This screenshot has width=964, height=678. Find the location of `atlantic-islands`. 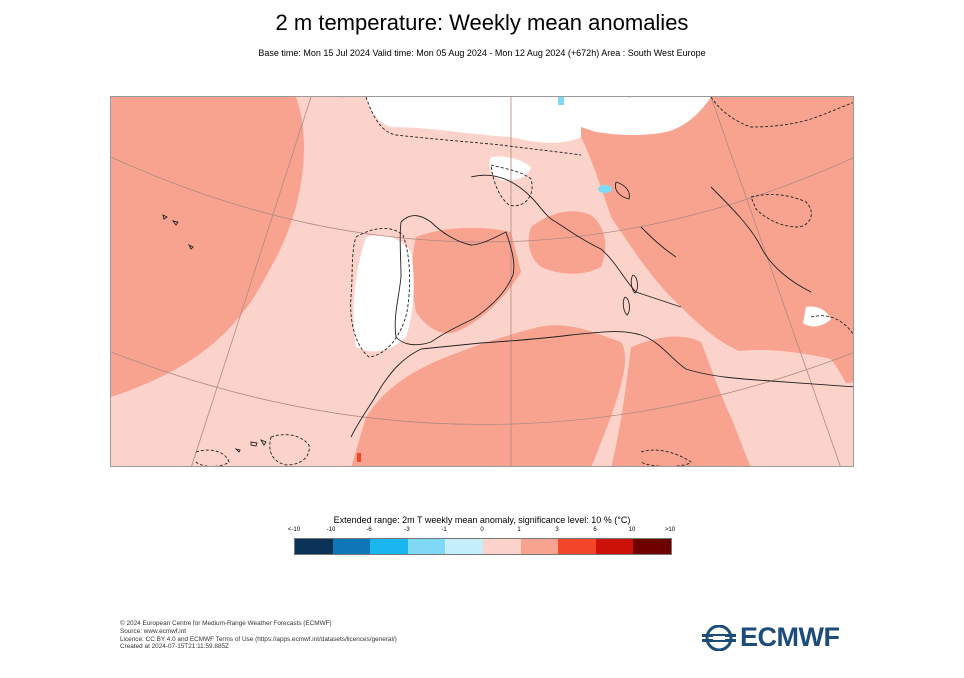

atlantic-islands is located at coordinates (214, 333).